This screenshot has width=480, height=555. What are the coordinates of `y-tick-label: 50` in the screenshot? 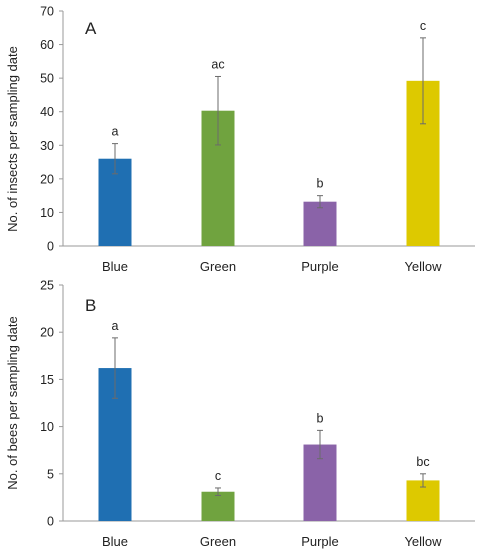 It's located at (47, 79).